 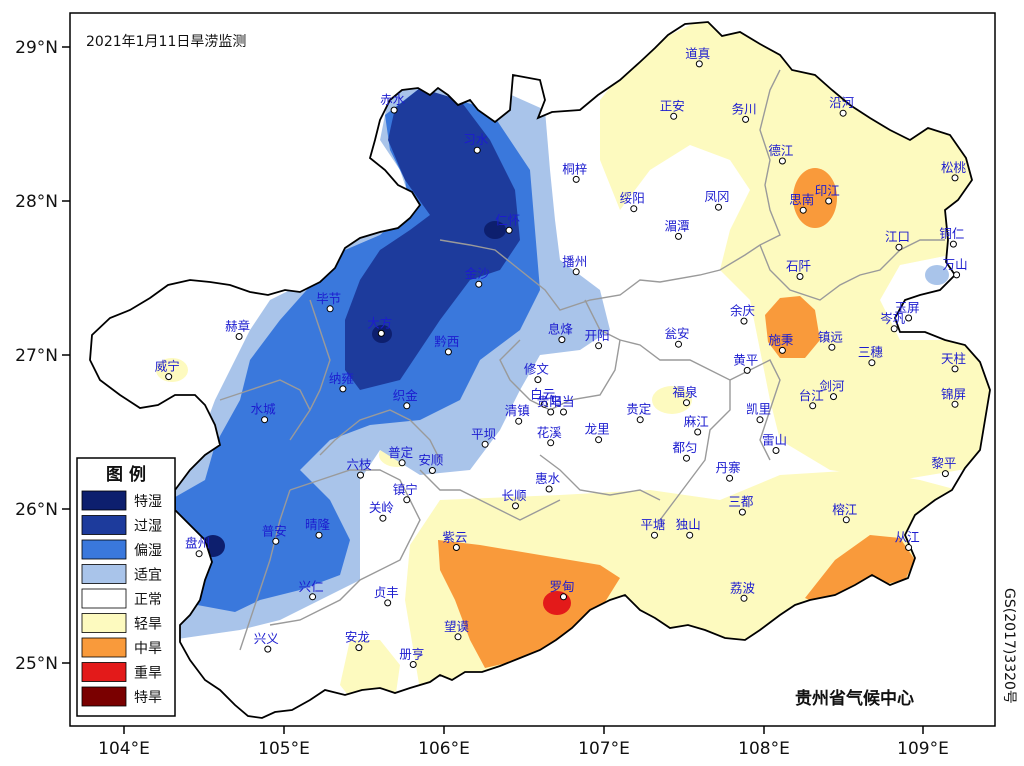 I want to click on station-marker: 正安, so click(x=672, y=109).